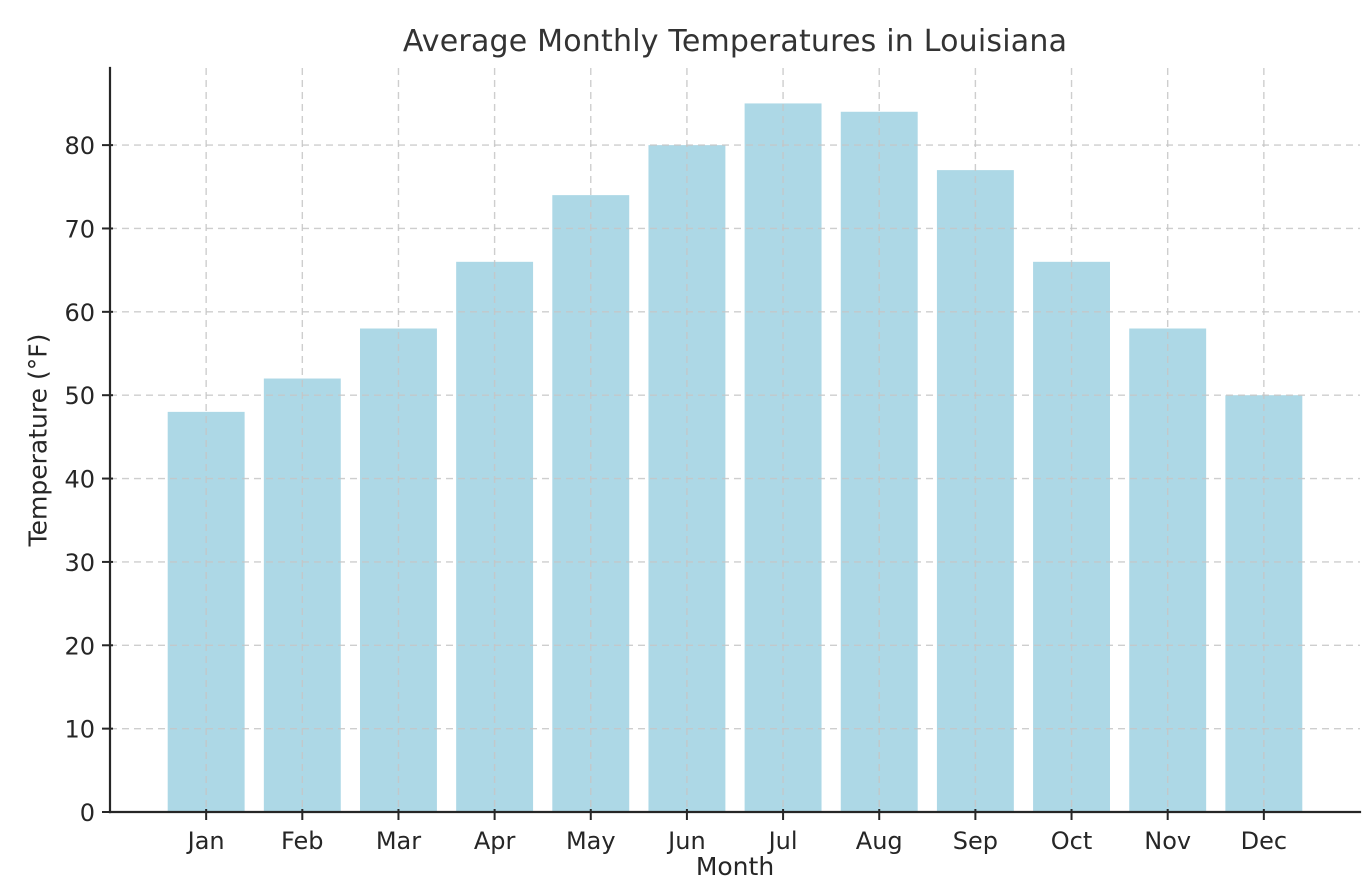  I want to click on y-tick-label: 40, so click(79, 480).